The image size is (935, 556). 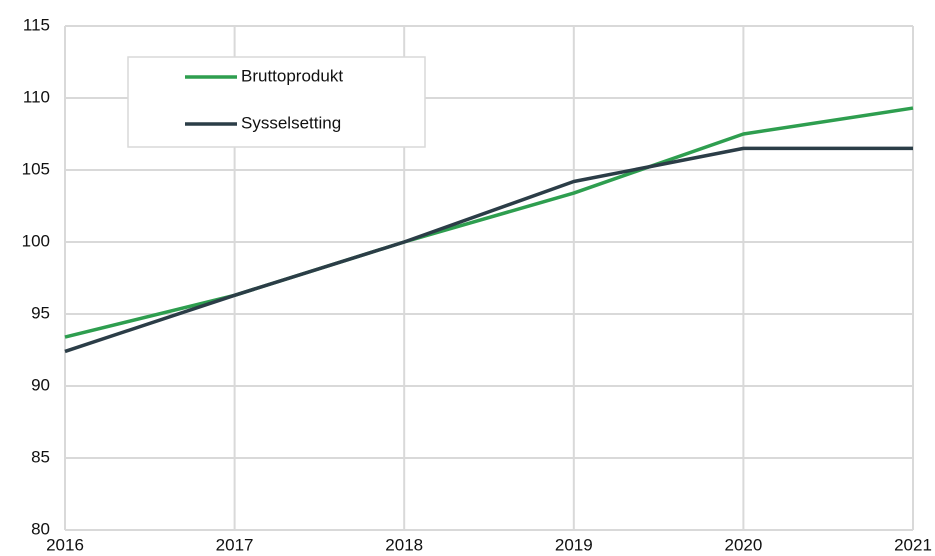 I want to click on y-tick-label: 105, so click(x=36, y=168).